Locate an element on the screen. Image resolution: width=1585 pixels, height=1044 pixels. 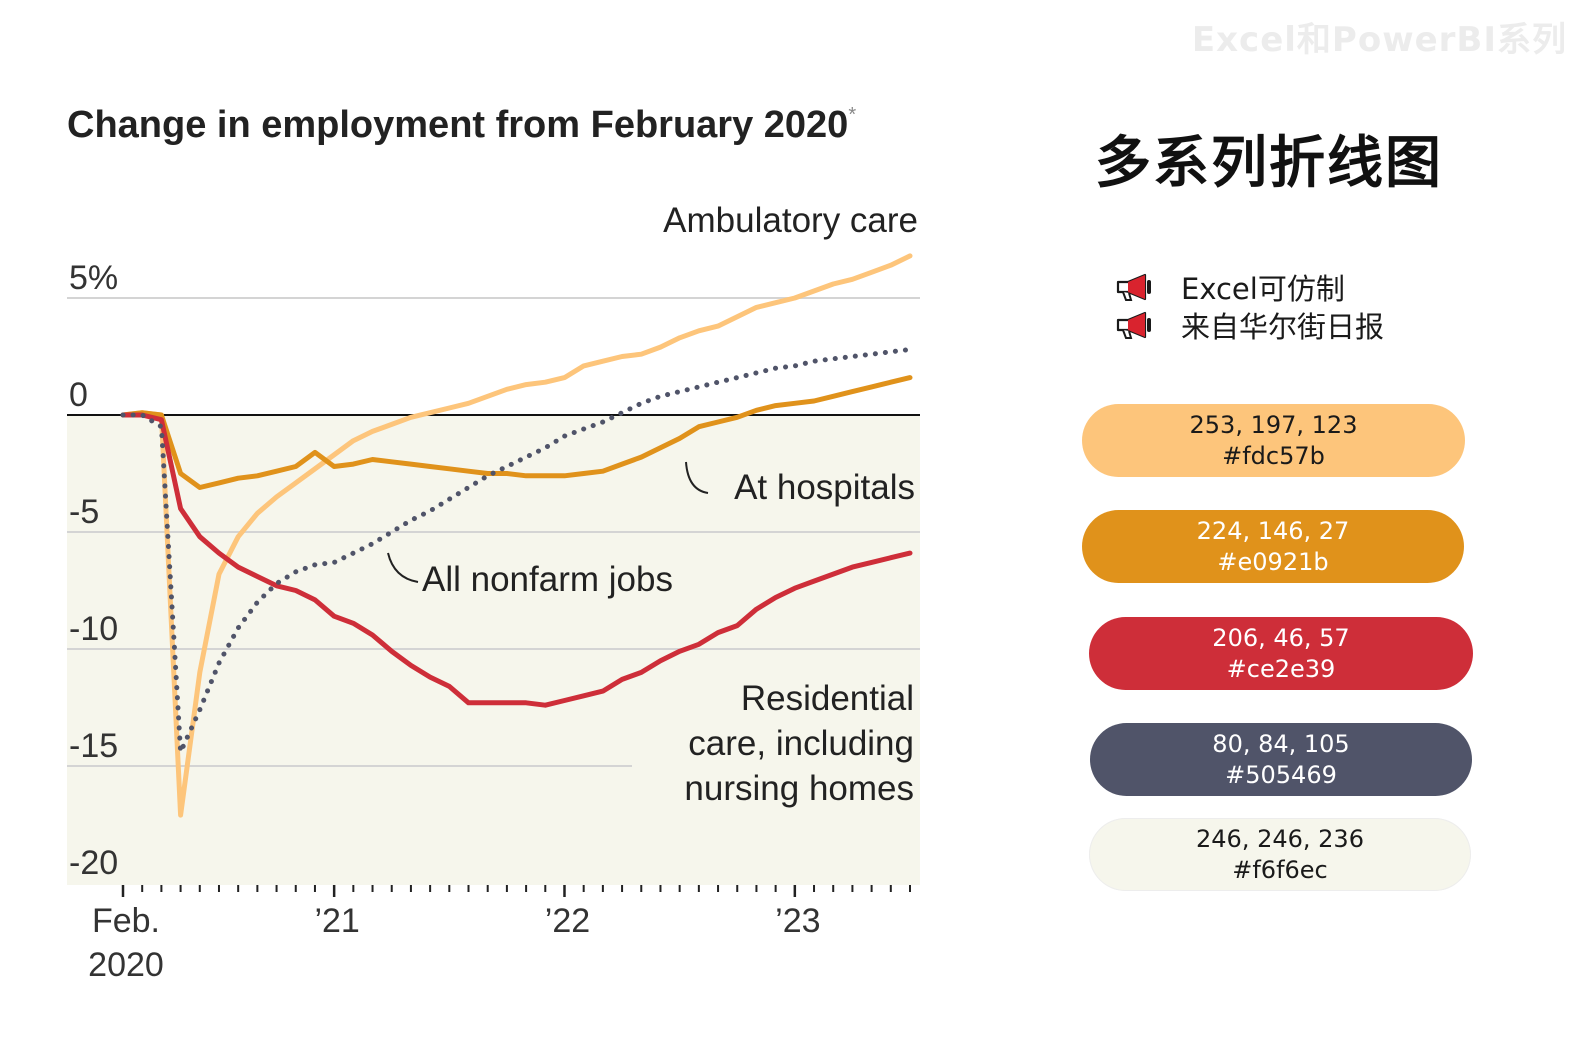
swatch-rgb: 206, 46, 57 is located at coordinates (1281, 637).